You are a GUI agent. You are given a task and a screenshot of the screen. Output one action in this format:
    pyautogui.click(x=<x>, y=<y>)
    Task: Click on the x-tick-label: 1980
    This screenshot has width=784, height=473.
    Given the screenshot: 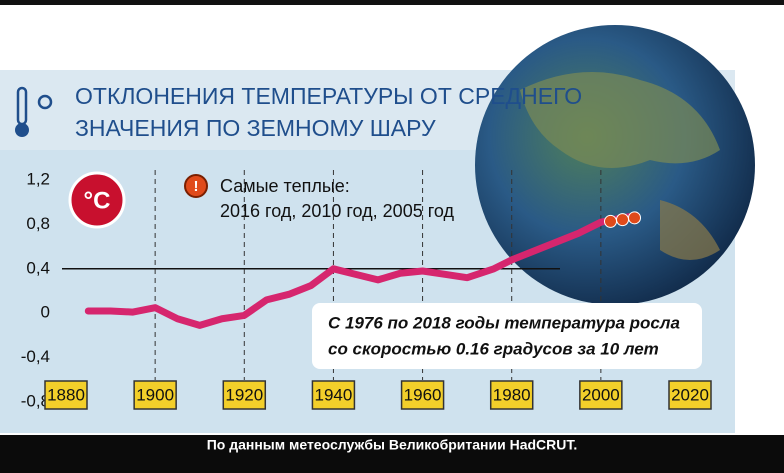 What is the action you would take?
    pyautogui.click(x=512, y=394)
    